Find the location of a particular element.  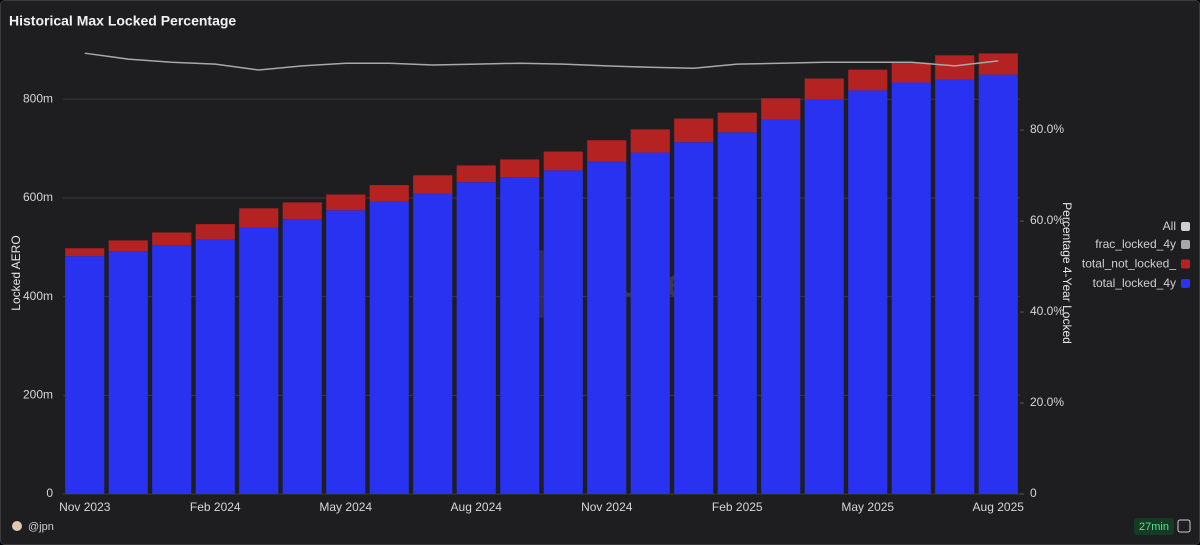

refresh-time: 27min is located at coordinates (1154, 527).